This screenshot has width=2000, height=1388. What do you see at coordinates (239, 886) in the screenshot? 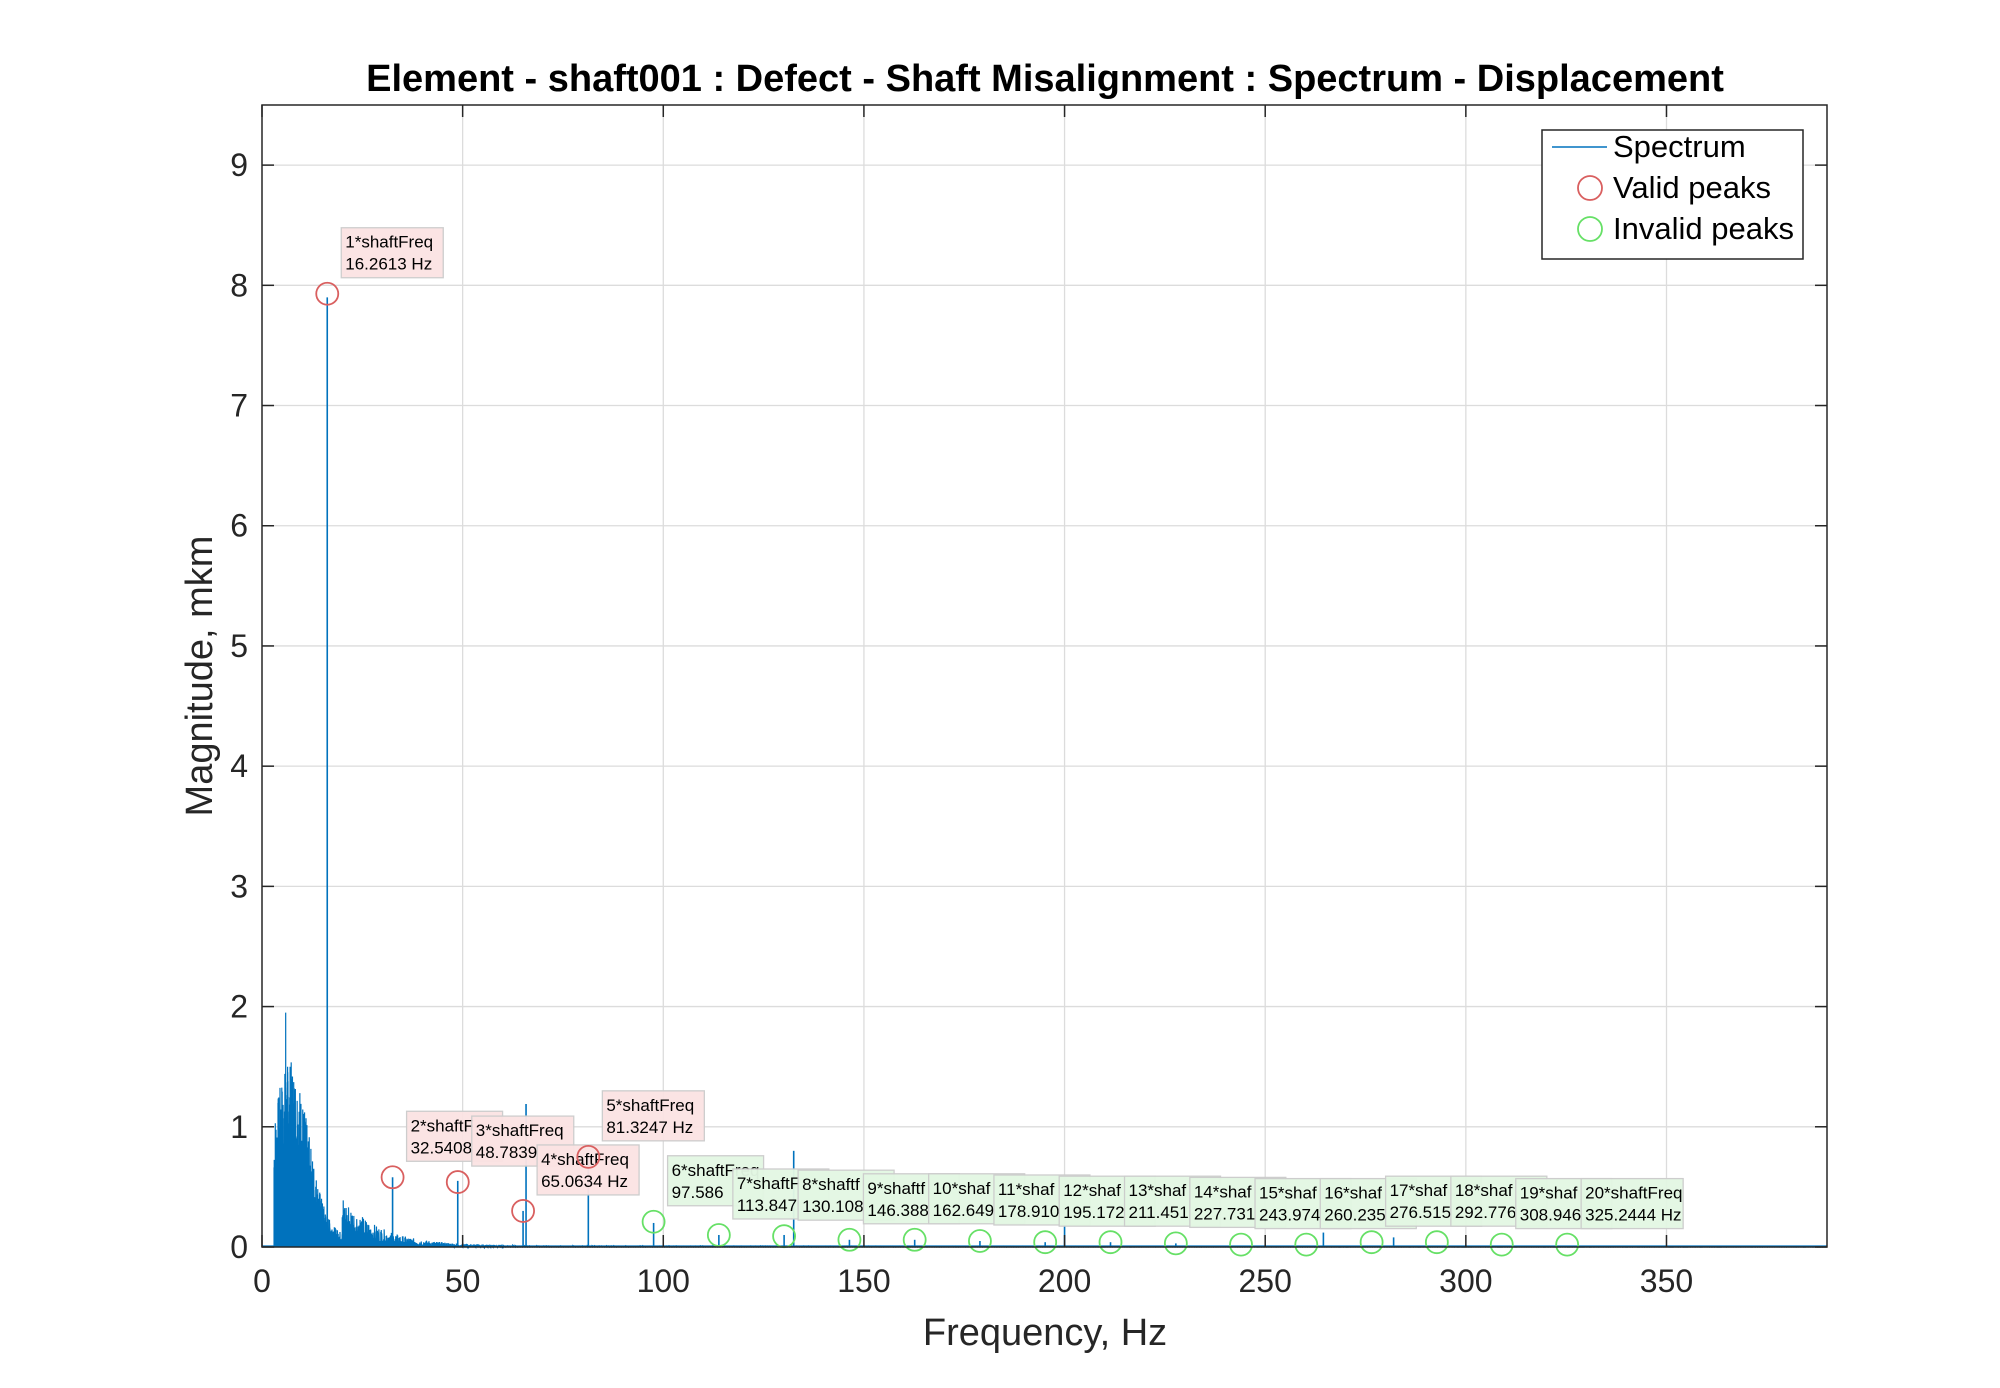
I see `y-tick-label: 3` at bounding box center [239, 886].